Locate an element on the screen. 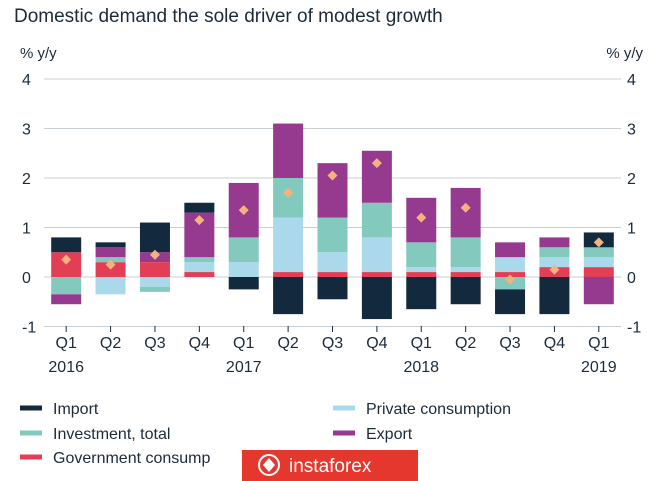 Image resolution: width=665 pixels, height=481 pixels. y-tick-label-left: -1 is located at coordinates (29, 328).